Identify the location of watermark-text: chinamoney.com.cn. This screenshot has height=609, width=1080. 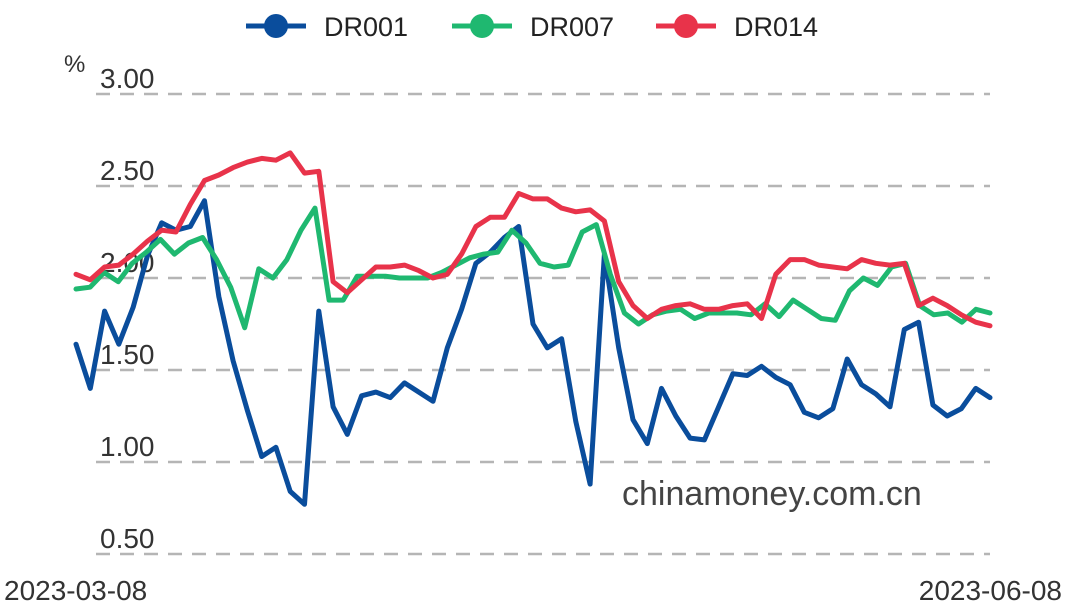
(772, 494).